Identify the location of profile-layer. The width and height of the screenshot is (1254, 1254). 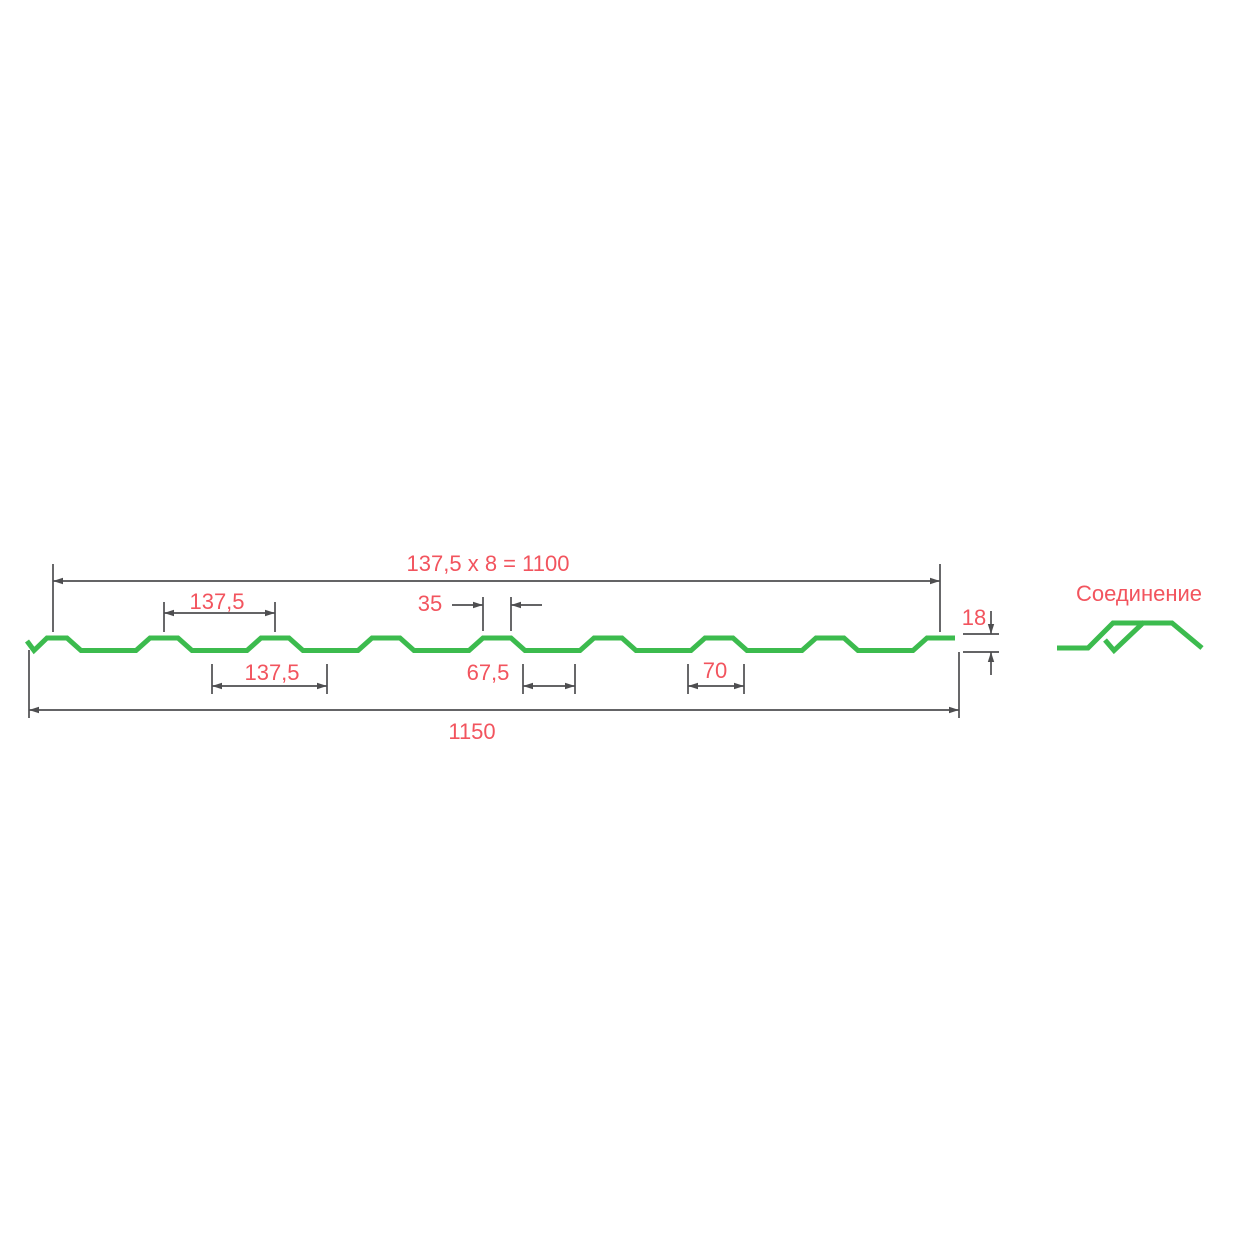
(489, 645).